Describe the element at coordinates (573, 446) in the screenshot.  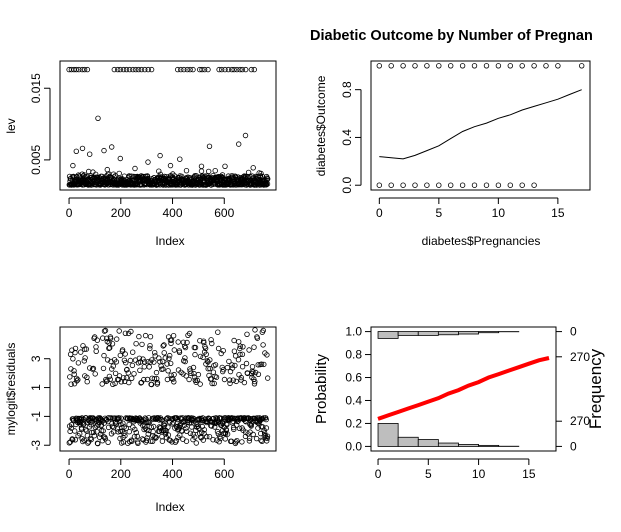
I see `panel4-right-tick-label: 0` at that location.